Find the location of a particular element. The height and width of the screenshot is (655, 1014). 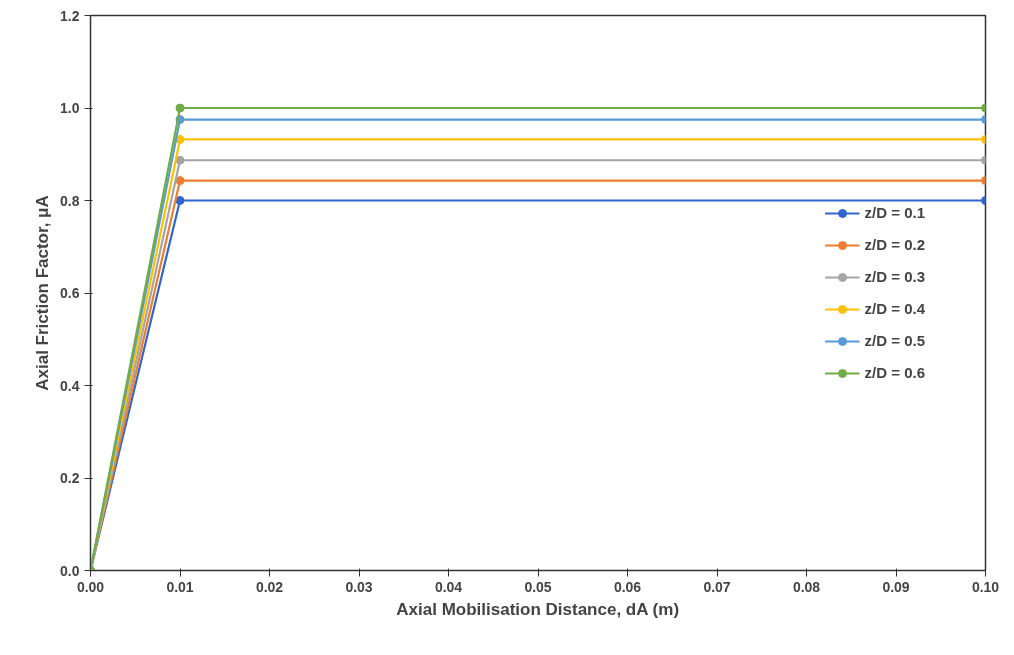

x-tick-label: 0.10 is located at coordinates (985, 586).